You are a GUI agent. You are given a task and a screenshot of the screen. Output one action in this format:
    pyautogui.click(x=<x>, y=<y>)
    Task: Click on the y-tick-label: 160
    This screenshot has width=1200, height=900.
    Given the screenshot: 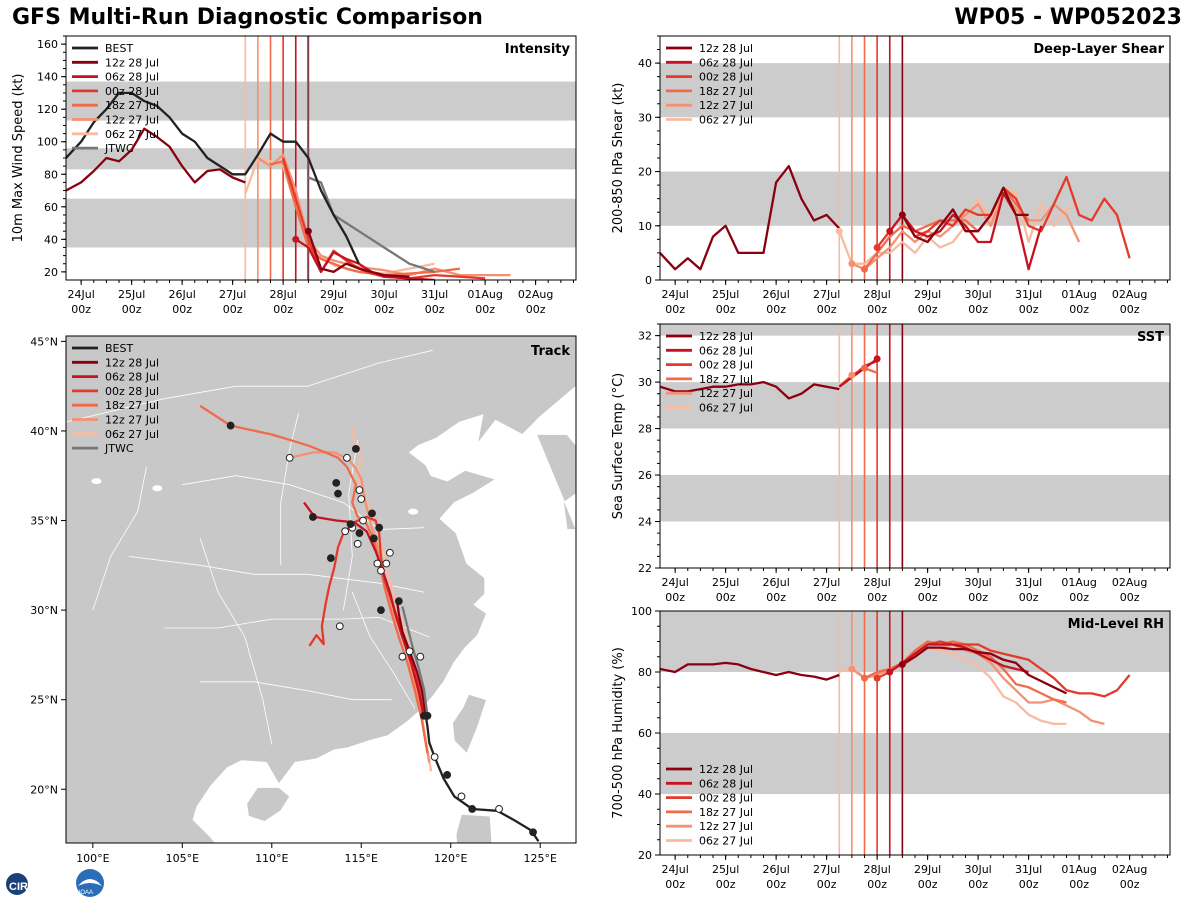 What is the action you would take?
    pyautogui.click(x=47, y=44)
    